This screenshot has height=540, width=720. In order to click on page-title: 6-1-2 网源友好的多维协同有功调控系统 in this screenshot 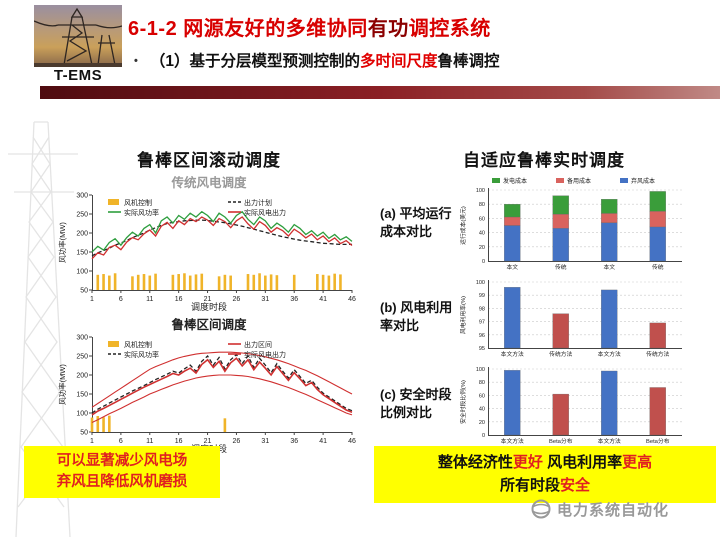, I will do `click(309, 26)`.